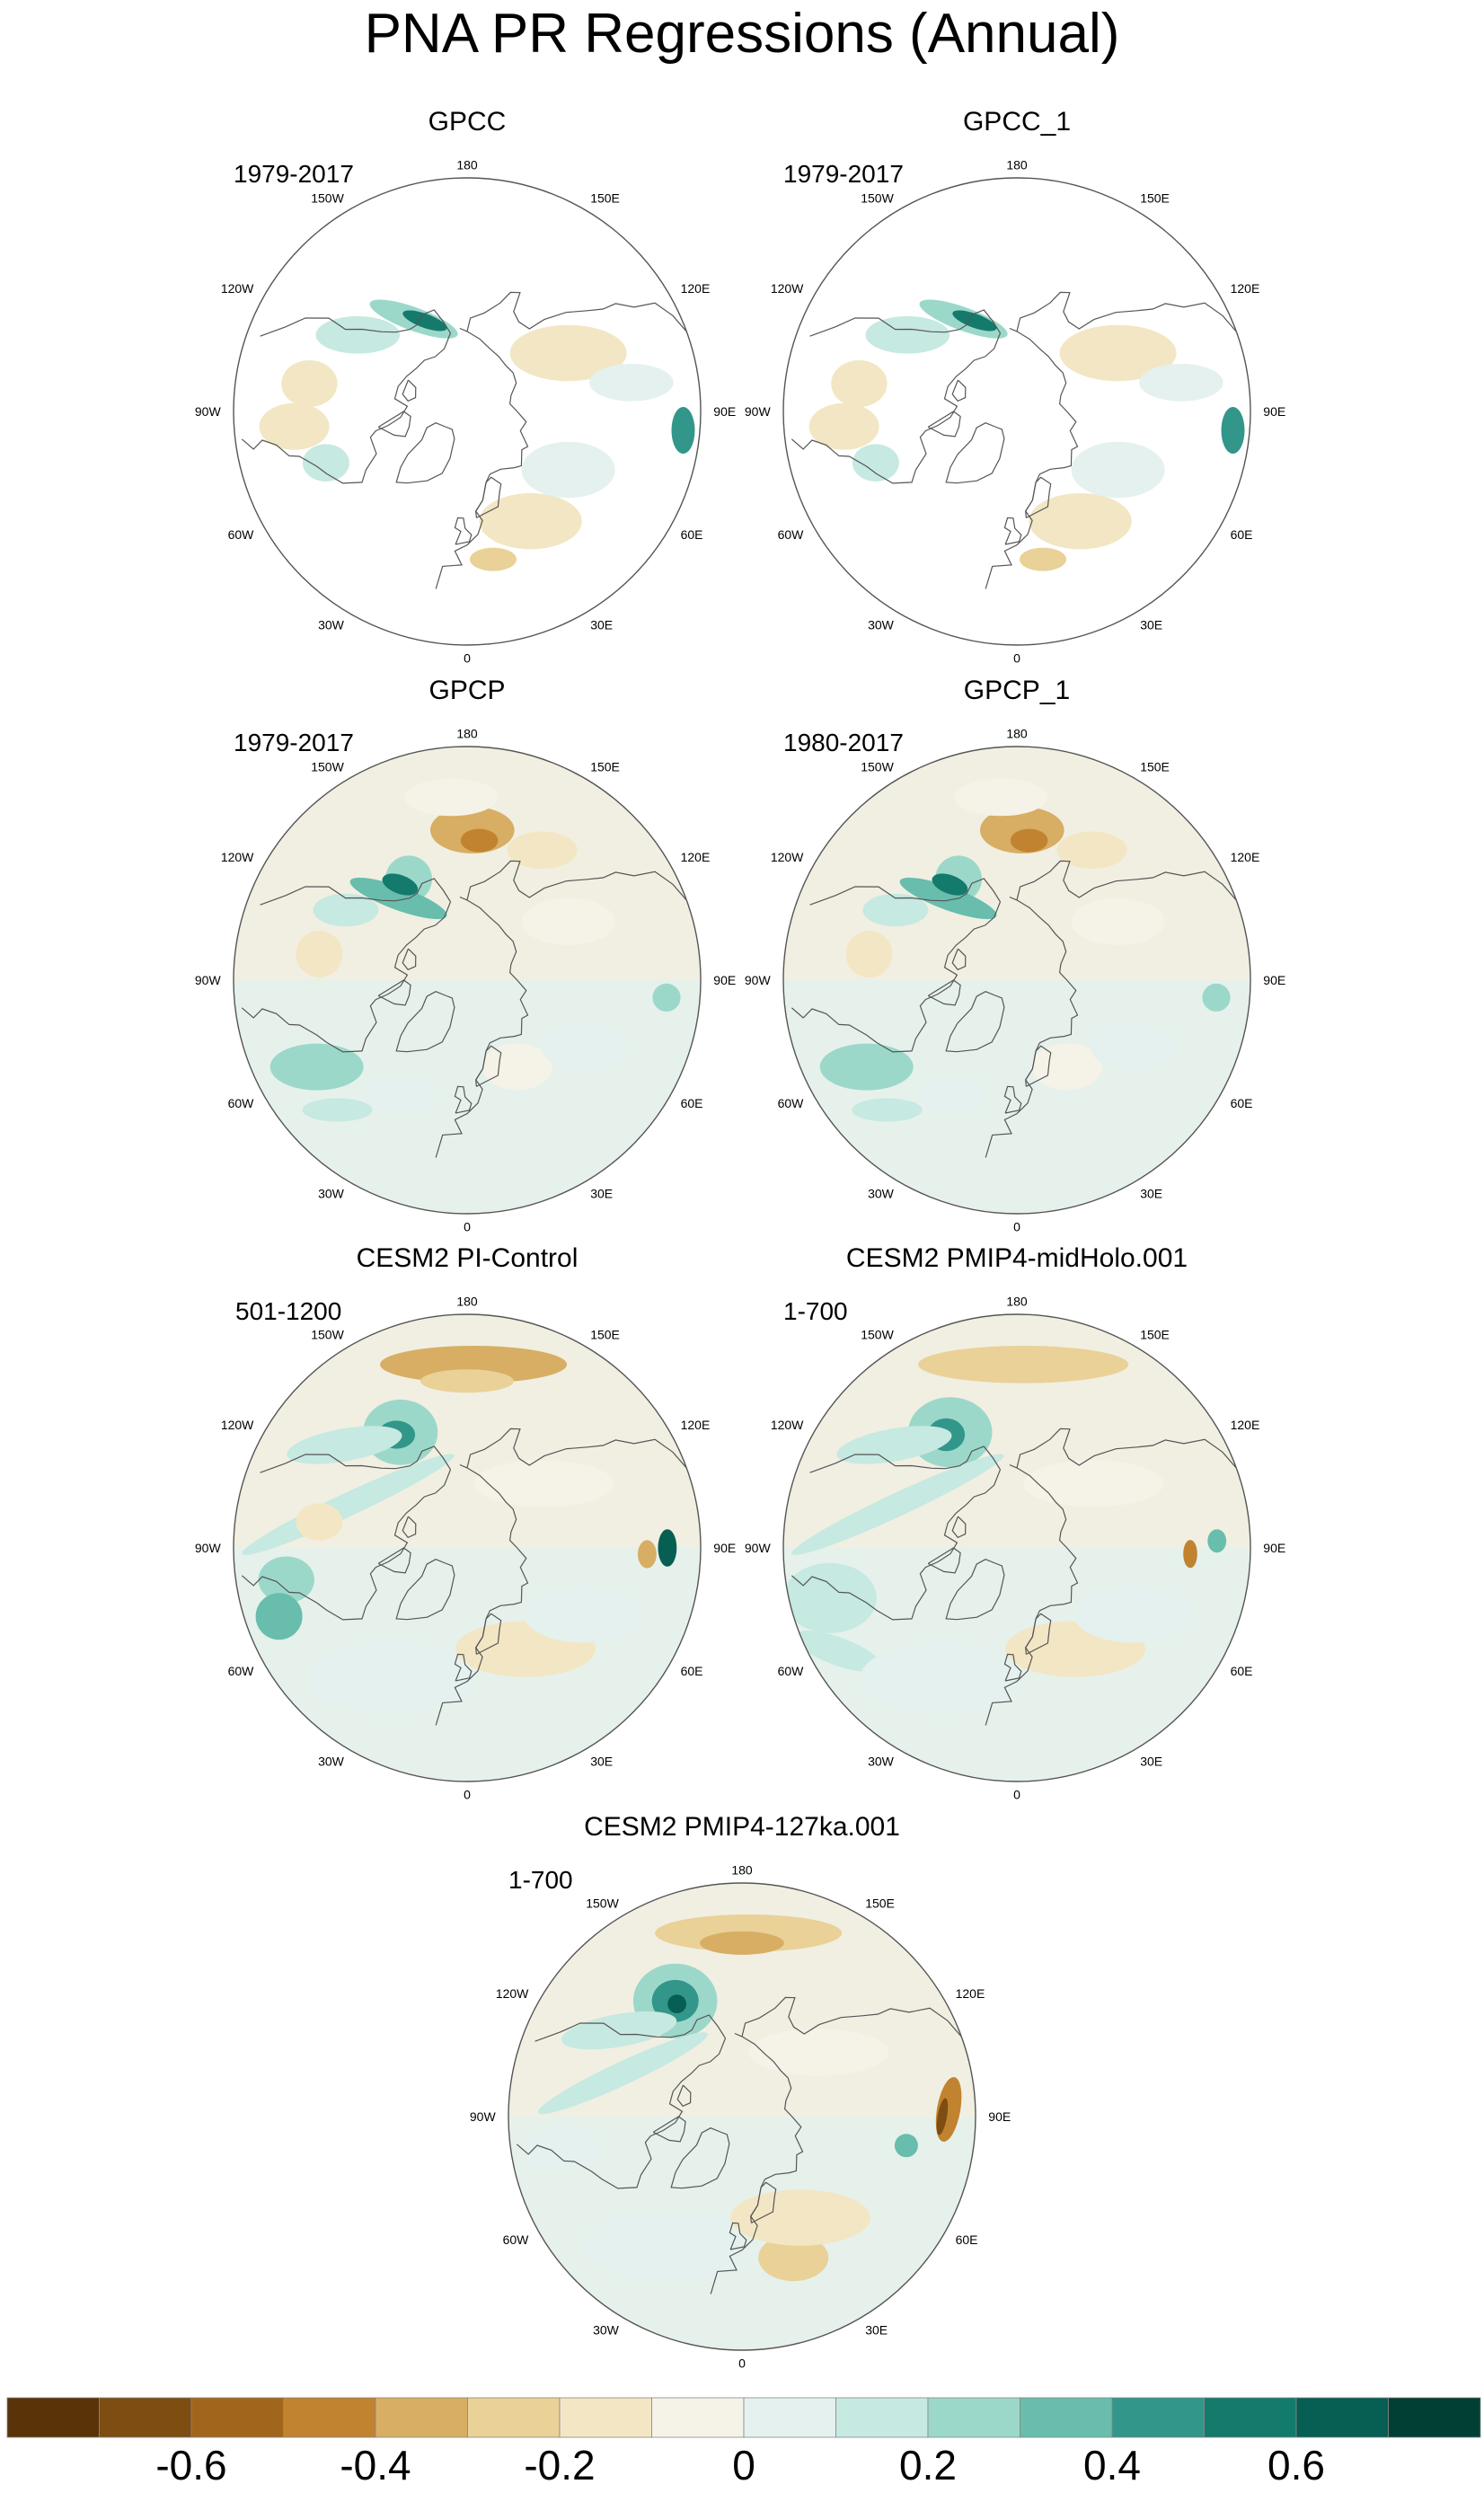  Describe the element at coordinates (467, 690) in the screenshot. I see `panel-title: GPCP` at that location.